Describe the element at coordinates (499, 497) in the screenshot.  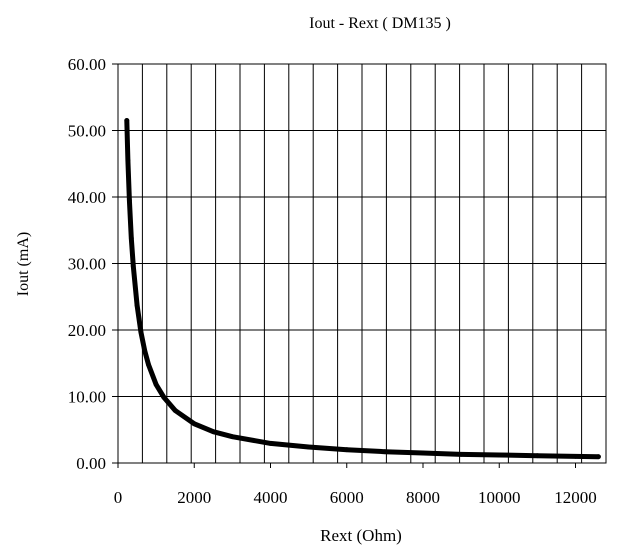
I see `x-tick-label: 10000` at that location.